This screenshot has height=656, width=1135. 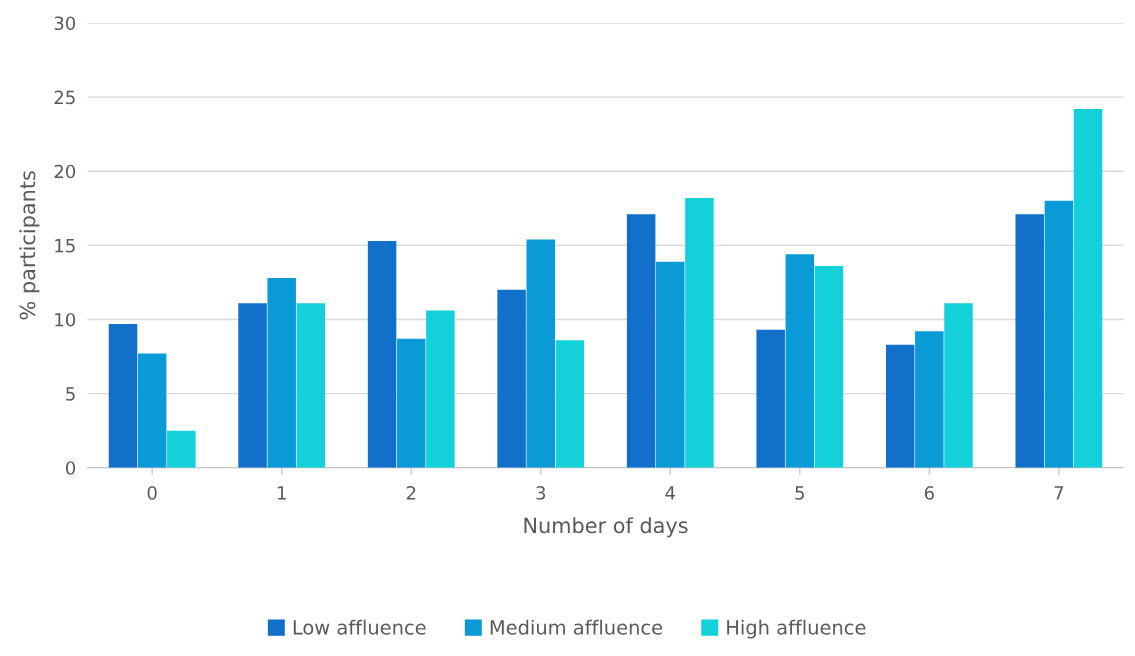 What do you see at coordinates (411, 493) in the screenshot?
I see `x-tick-label: 2` at bounding box center [411, 493].